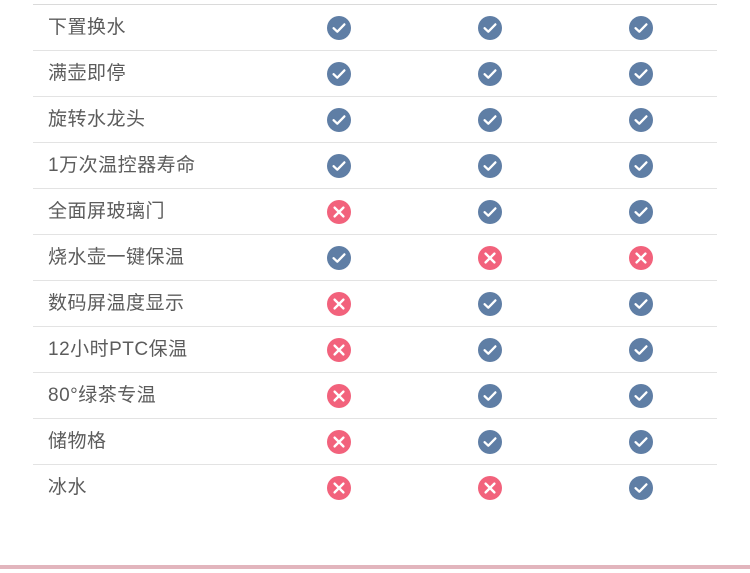 The image size is (750, 573). I want to click on feature-label: 1万次温控器寿命, so click(122, 165).